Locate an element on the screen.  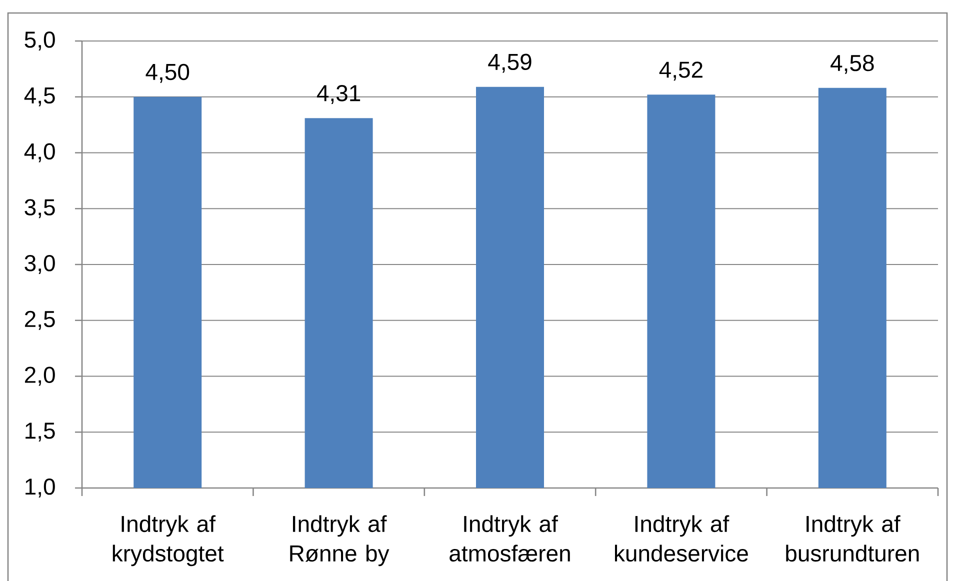
y-tick-label: 2,5 is located at coordinates (39, 320).